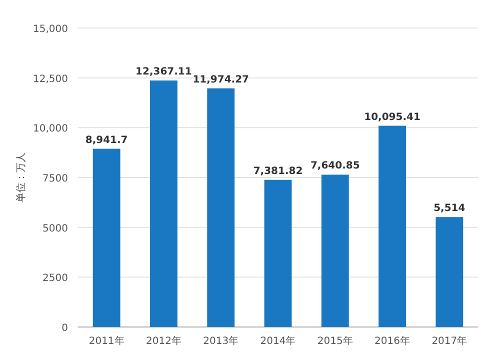 The height and width of the screenshot is (362, 500). I want to click on y-axis-title: 单位：万人, so click(21, 177).